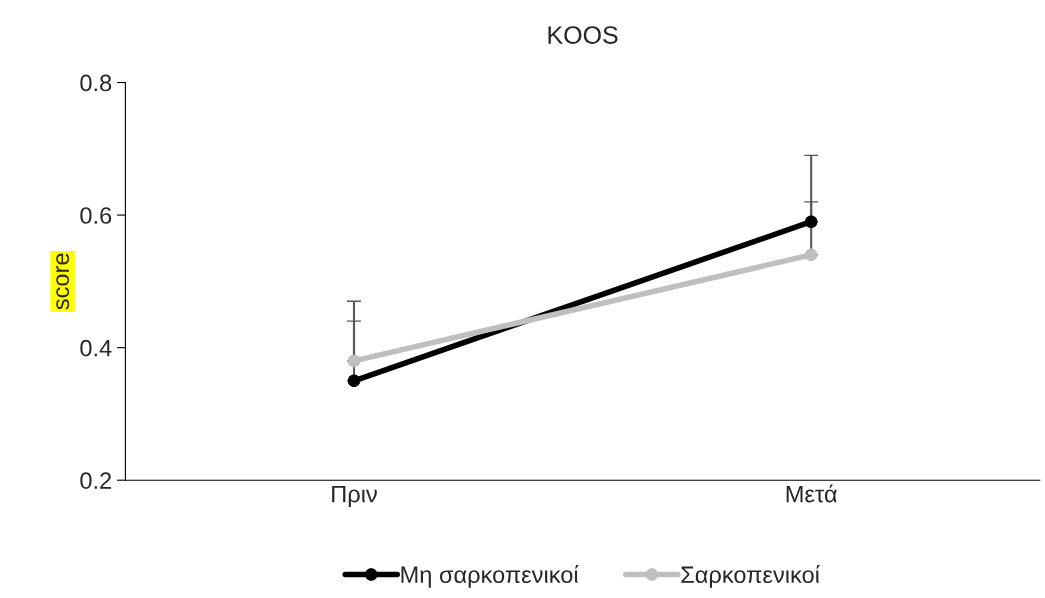 This screenshot has width=1045, height=598. I want to click on y-tick-label: 0.4, so click(96, 348).